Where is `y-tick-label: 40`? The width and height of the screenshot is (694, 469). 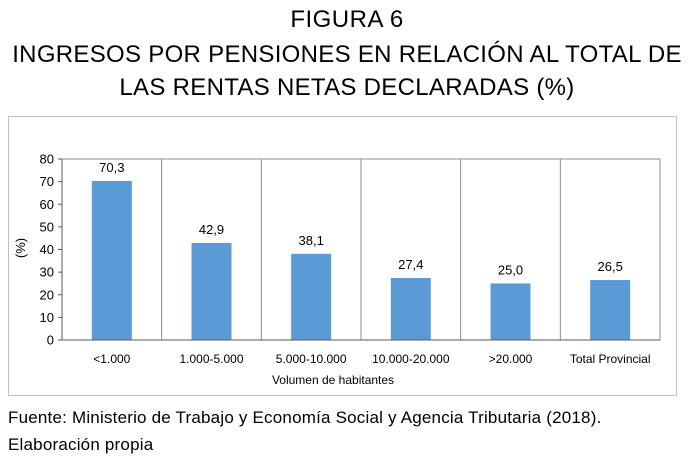
y-tick-label: 40 is located at coordinates (47, 249).